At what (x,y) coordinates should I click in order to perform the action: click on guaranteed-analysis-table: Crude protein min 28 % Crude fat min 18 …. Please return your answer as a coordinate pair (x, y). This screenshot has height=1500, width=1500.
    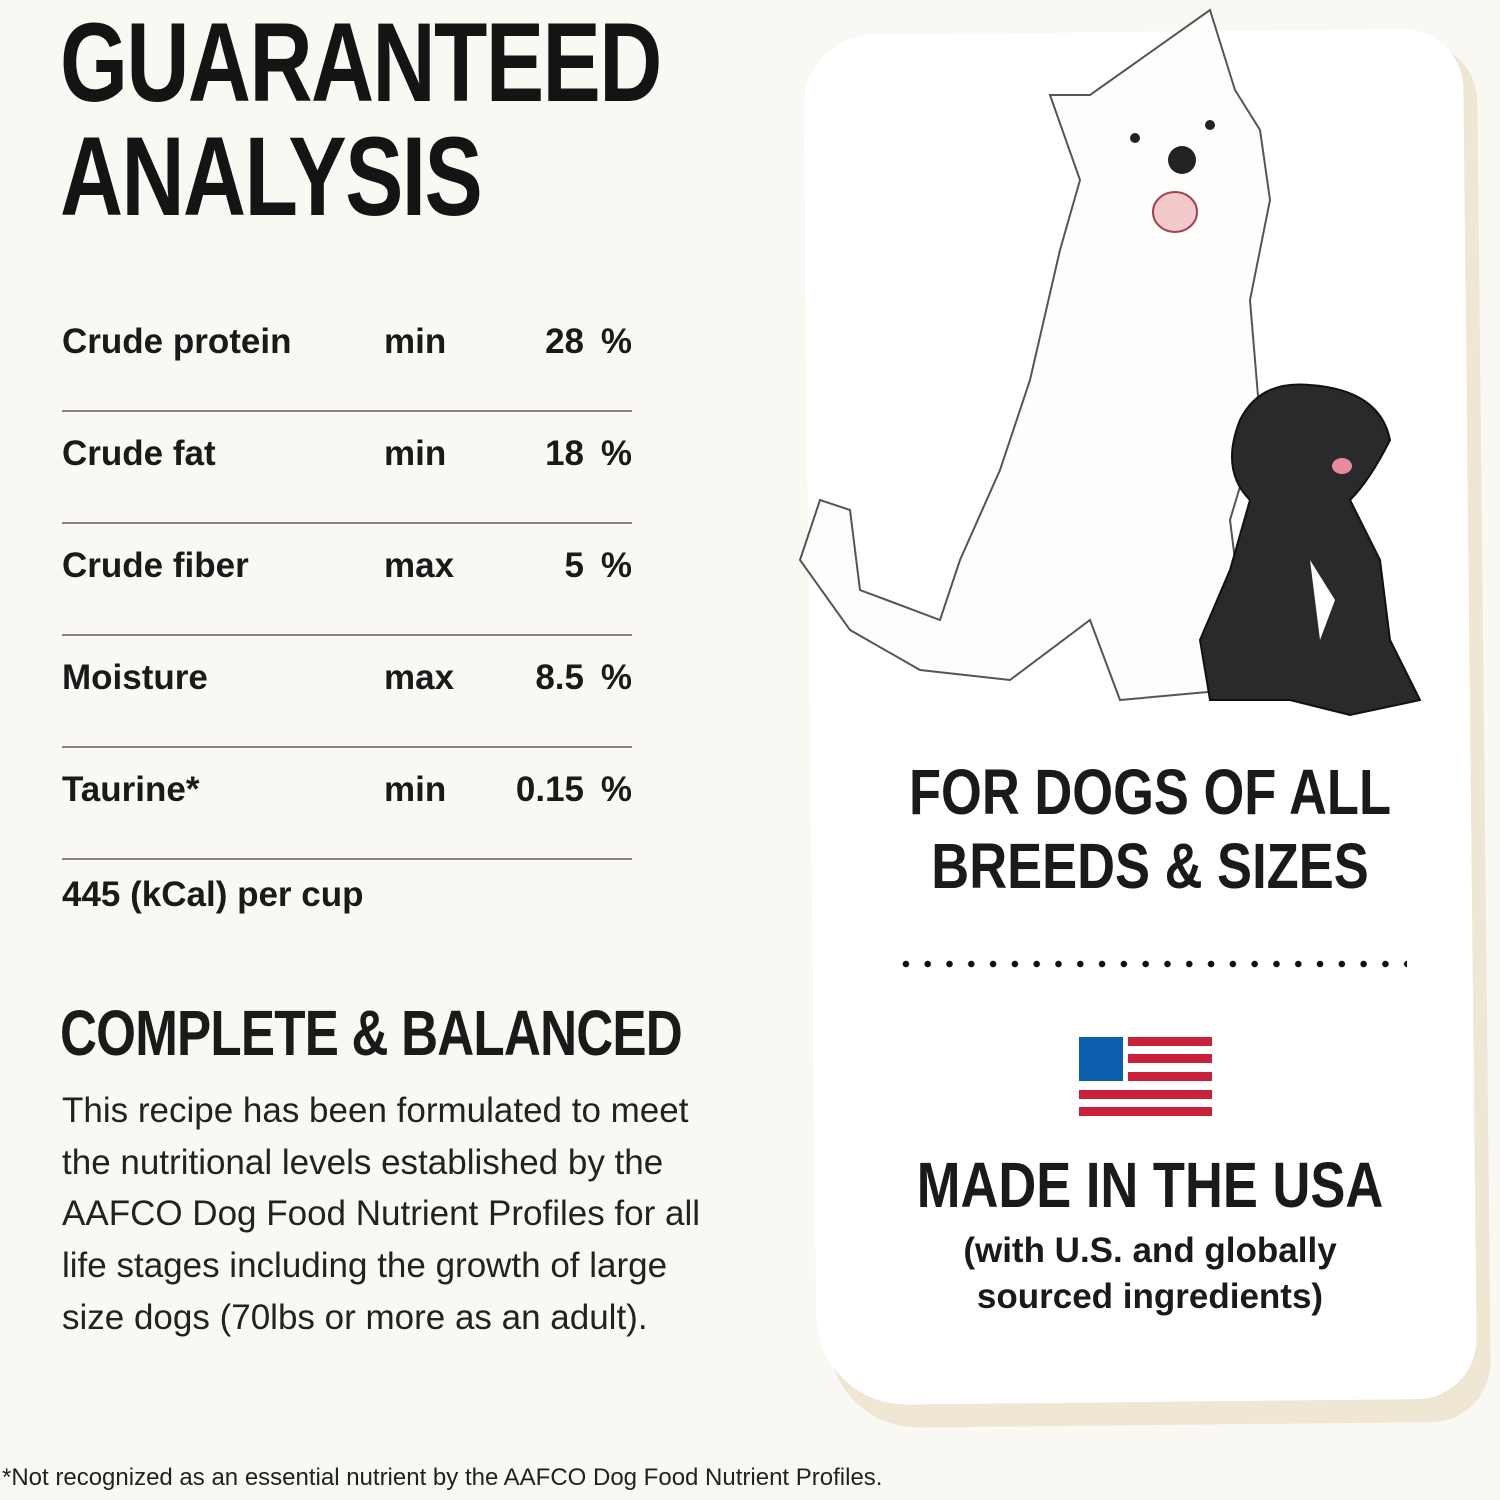
    Looking at the image, I should click on (347, 580).